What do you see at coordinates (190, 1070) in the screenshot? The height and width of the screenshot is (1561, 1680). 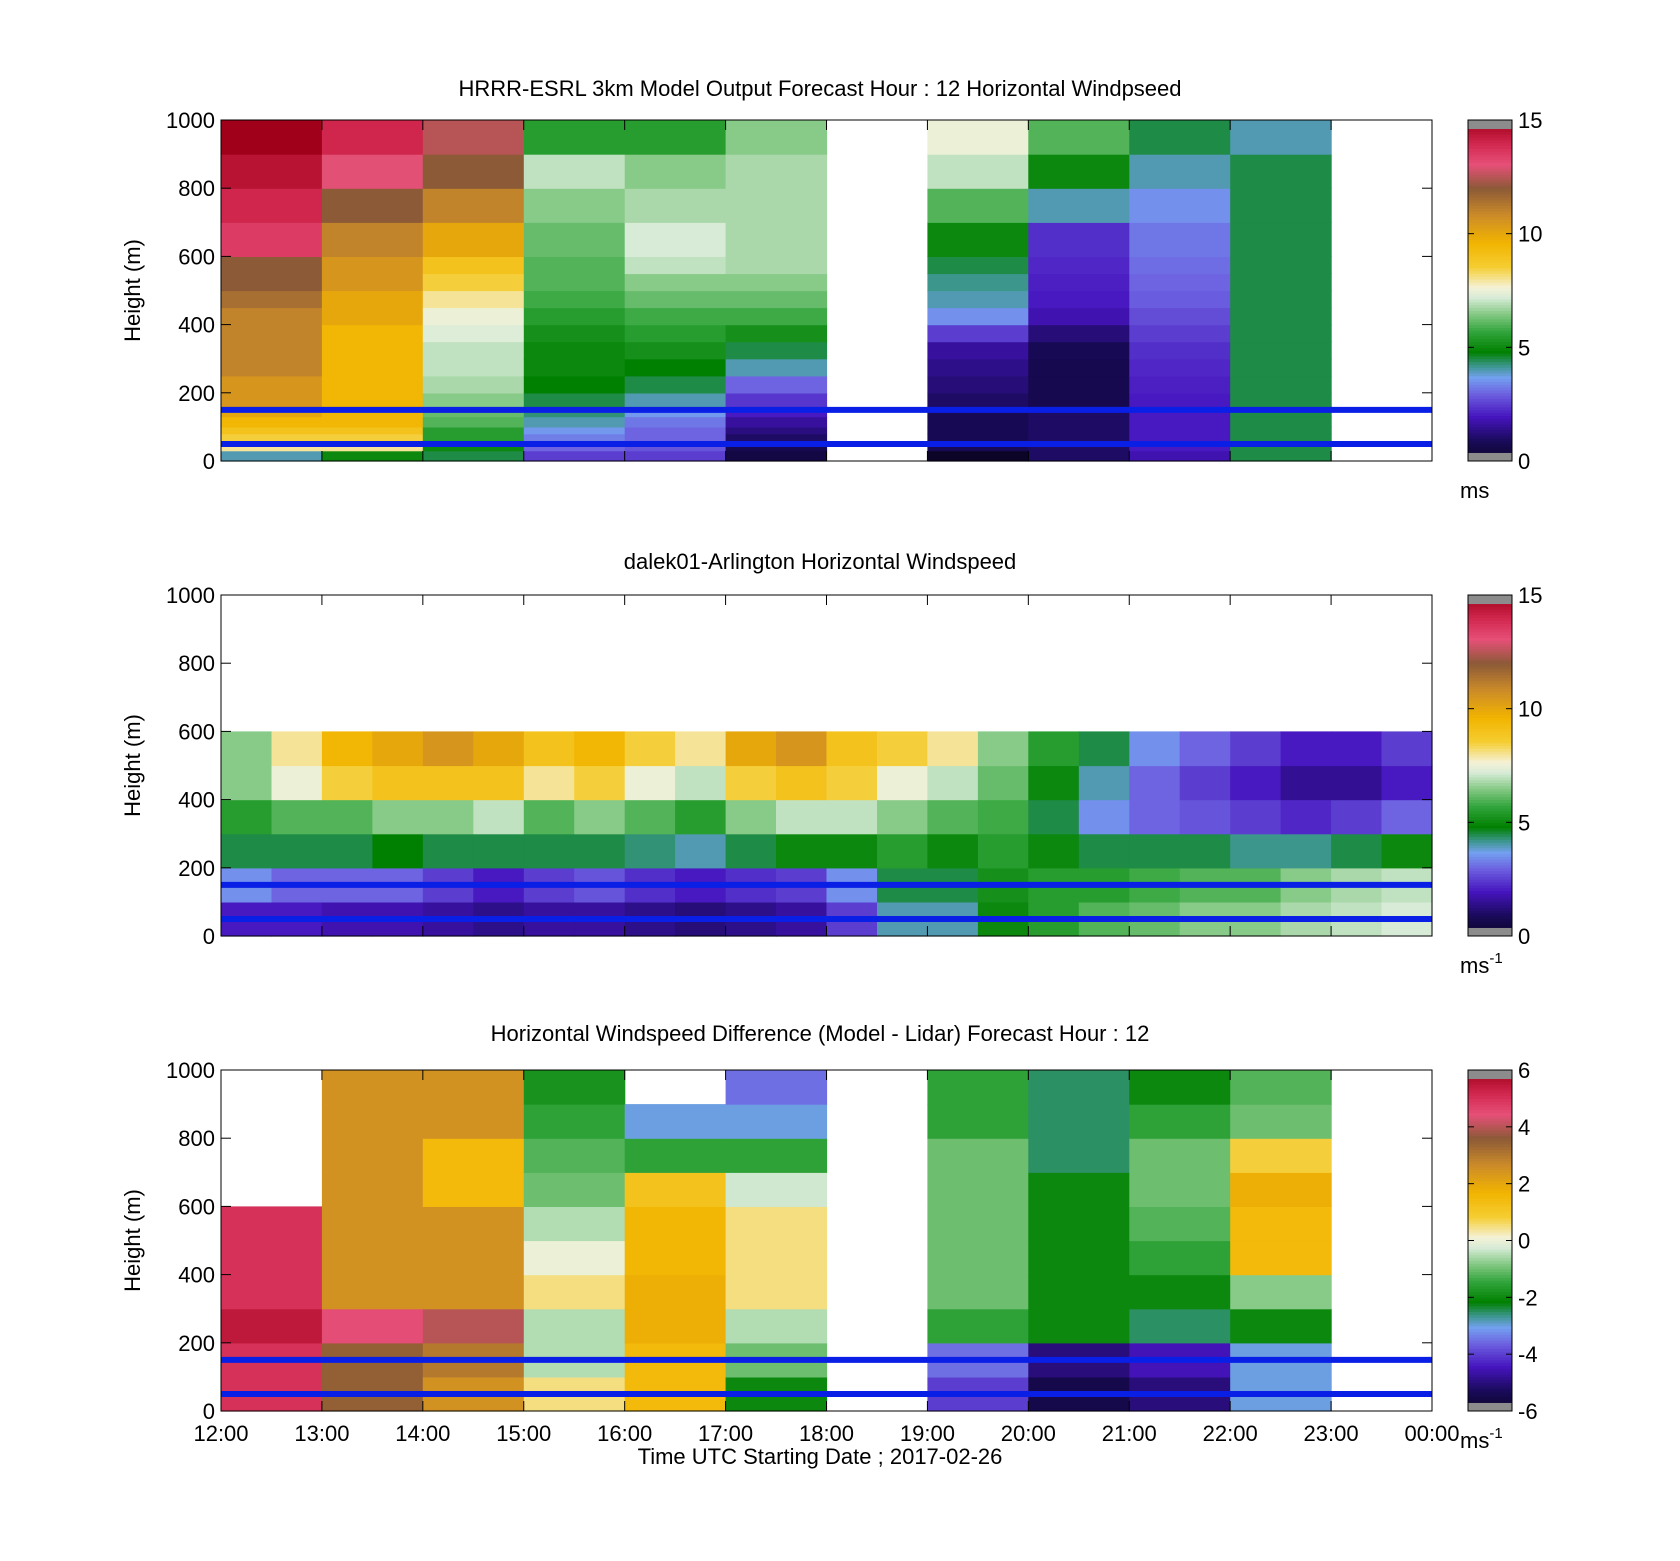 I see `y-tick-label: 1000` at bounding box center [190, 1070].